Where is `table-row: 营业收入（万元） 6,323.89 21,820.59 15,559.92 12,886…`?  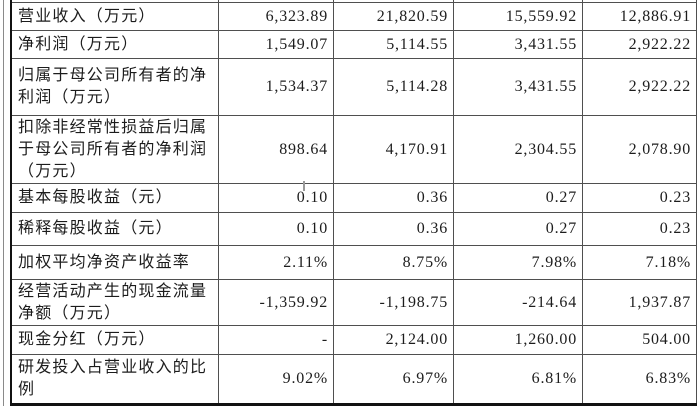 table-row: 营业收入（万元） 6,323.89 21,820.59 15,559.92 12,886… is located at coordinates (354, 17).